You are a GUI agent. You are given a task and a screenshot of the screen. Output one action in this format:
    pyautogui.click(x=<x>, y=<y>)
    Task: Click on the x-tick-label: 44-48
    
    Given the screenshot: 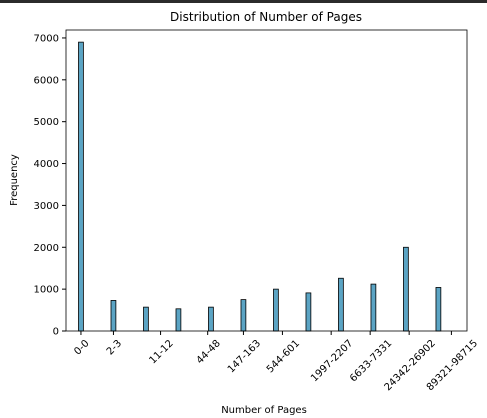 What is the action you would take?
    pyautogui.click(x=209, y=352)
    